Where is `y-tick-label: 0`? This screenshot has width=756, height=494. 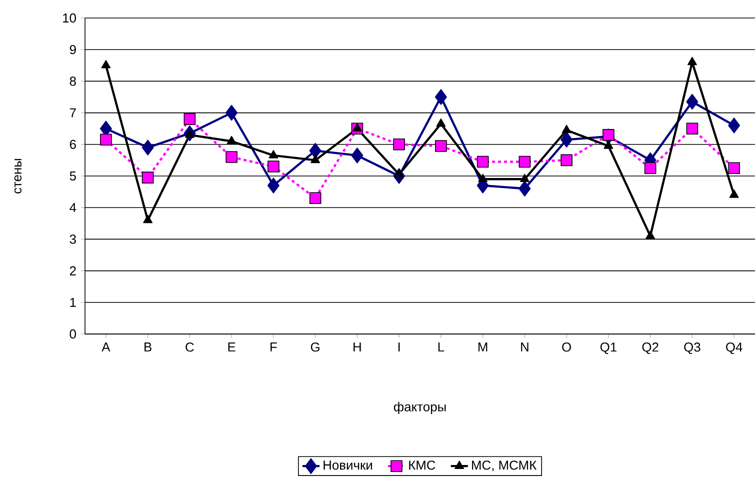 y-tick-label: 0 is located at coordinates (73, 334).